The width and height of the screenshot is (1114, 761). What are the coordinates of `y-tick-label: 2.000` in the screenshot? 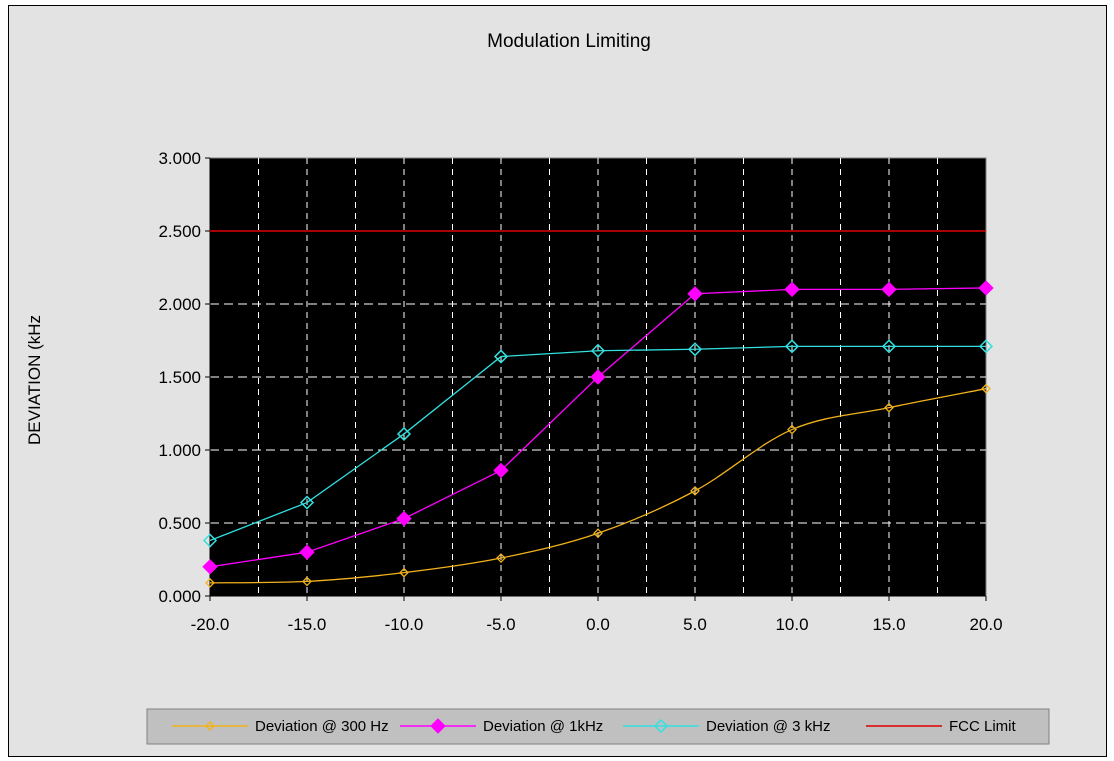 It's located at (179, 304).